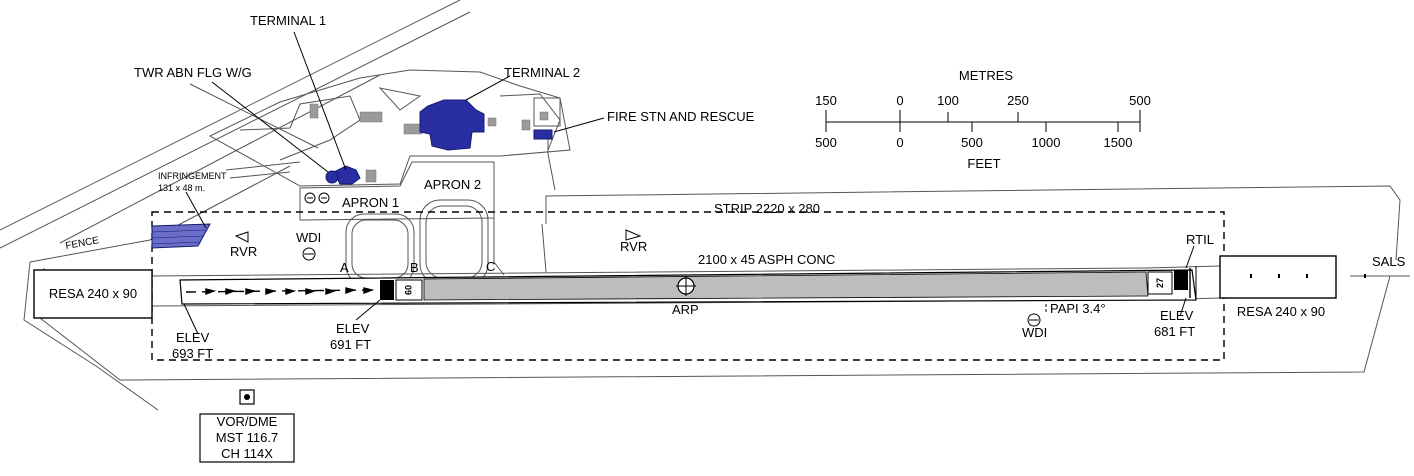 Image resolution: width=1414 pixels, height=476 pixels. I want to click on runway-designator-09-box, so click(409, 290).